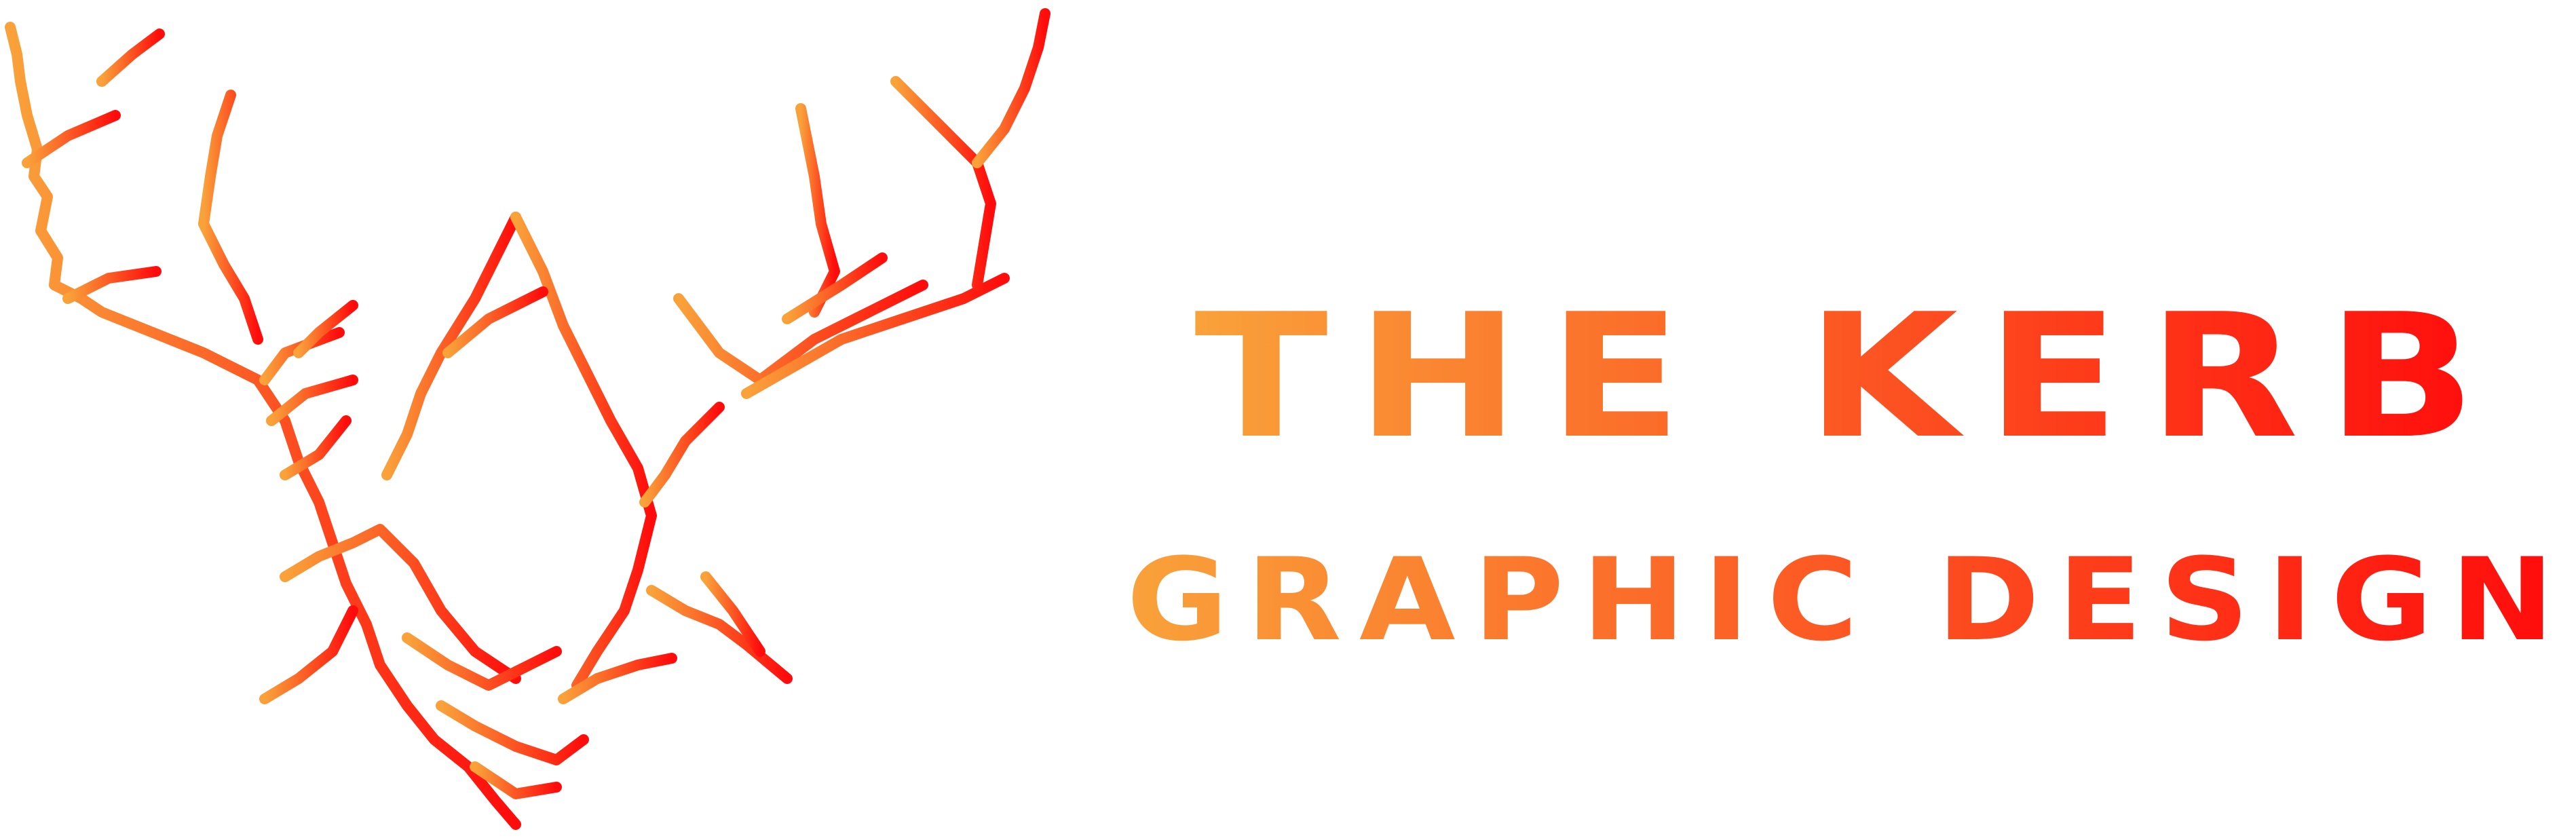  I want to click on brand-subtitle: GRAPHIC DESIGN, so click(1849, 599).